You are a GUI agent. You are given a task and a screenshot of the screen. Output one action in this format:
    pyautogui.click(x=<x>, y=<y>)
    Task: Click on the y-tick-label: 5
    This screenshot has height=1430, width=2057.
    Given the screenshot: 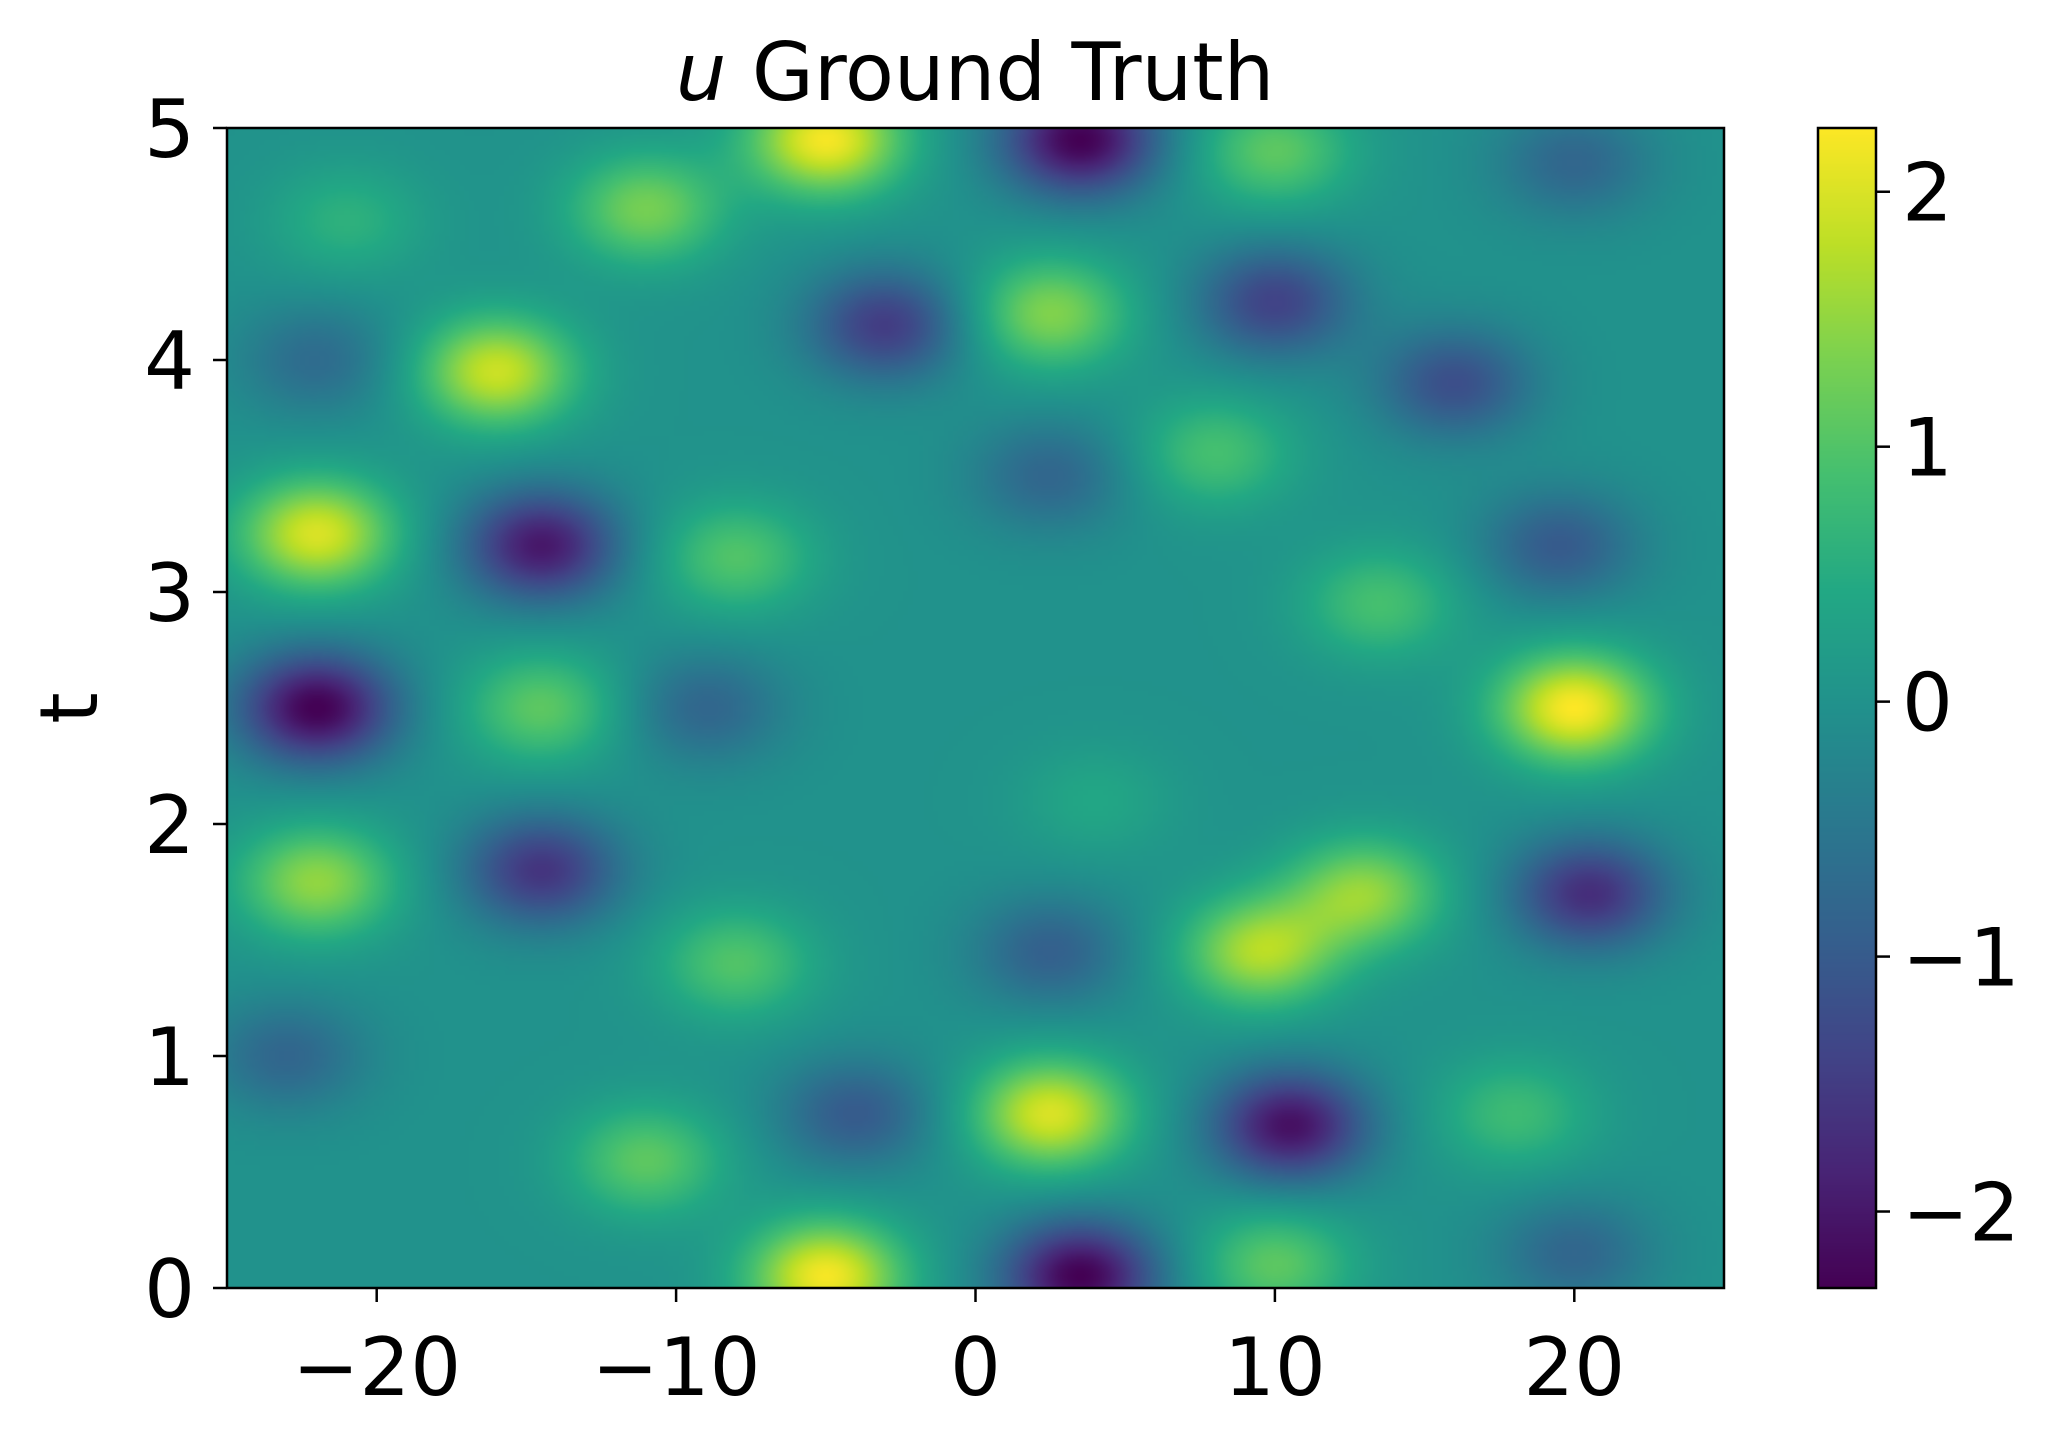 What is the action you would take?
    pyautogui.click(x=169, y=129)
    